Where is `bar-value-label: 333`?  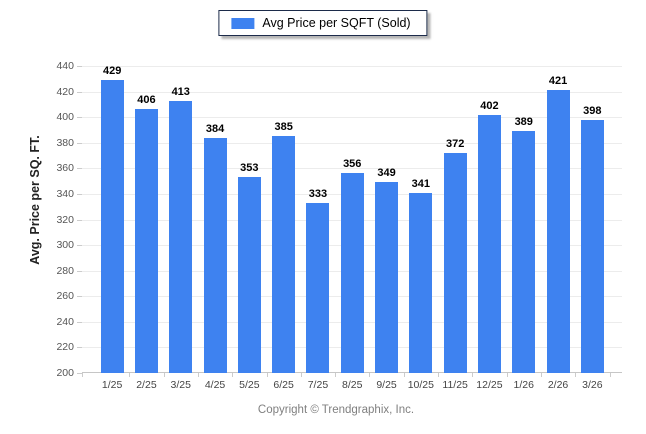
bar-value-label: 333 is located at coordinates (318, 193).